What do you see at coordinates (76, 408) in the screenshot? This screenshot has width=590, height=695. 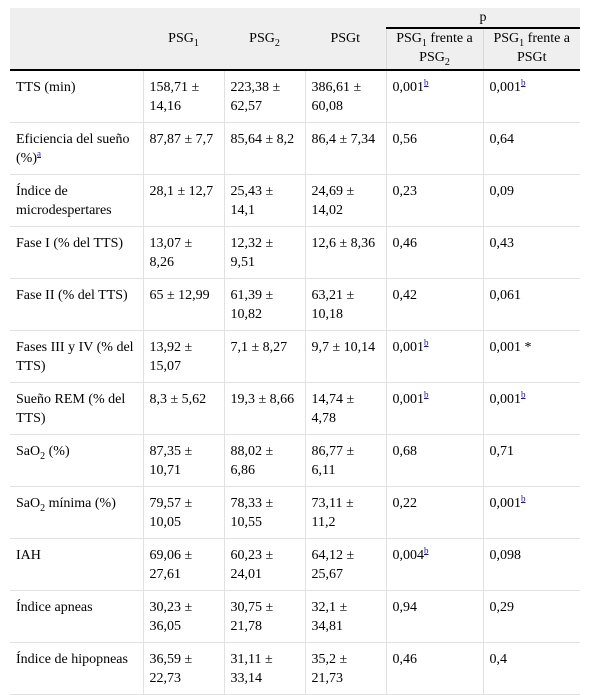 I see `row-label: Sueño REM (% del TTS)` at bounding box center [76, 408].